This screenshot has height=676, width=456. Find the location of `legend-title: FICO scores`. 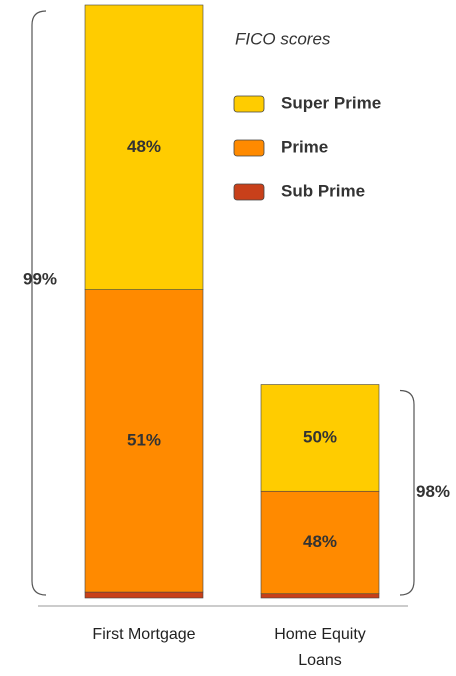

legend-title: FICO scores is located at coordinates (283, 38).